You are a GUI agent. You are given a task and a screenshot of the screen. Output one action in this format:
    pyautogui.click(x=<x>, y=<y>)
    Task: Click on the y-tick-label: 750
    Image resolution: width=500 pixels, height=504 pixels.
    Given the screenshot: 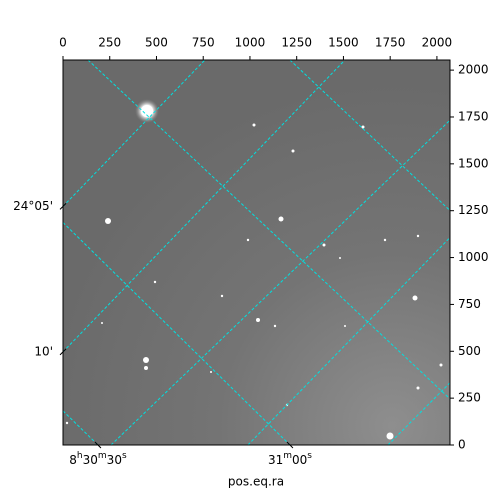 What is the action you would take?
    pyautogui.click(x=469, y=304)
    